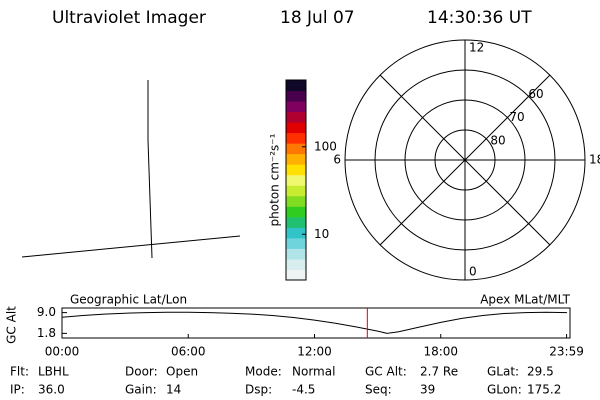  Describe the element at coordinates (439, 372) in the screenshot. I see `field-value: 2.7 Re` at that location.